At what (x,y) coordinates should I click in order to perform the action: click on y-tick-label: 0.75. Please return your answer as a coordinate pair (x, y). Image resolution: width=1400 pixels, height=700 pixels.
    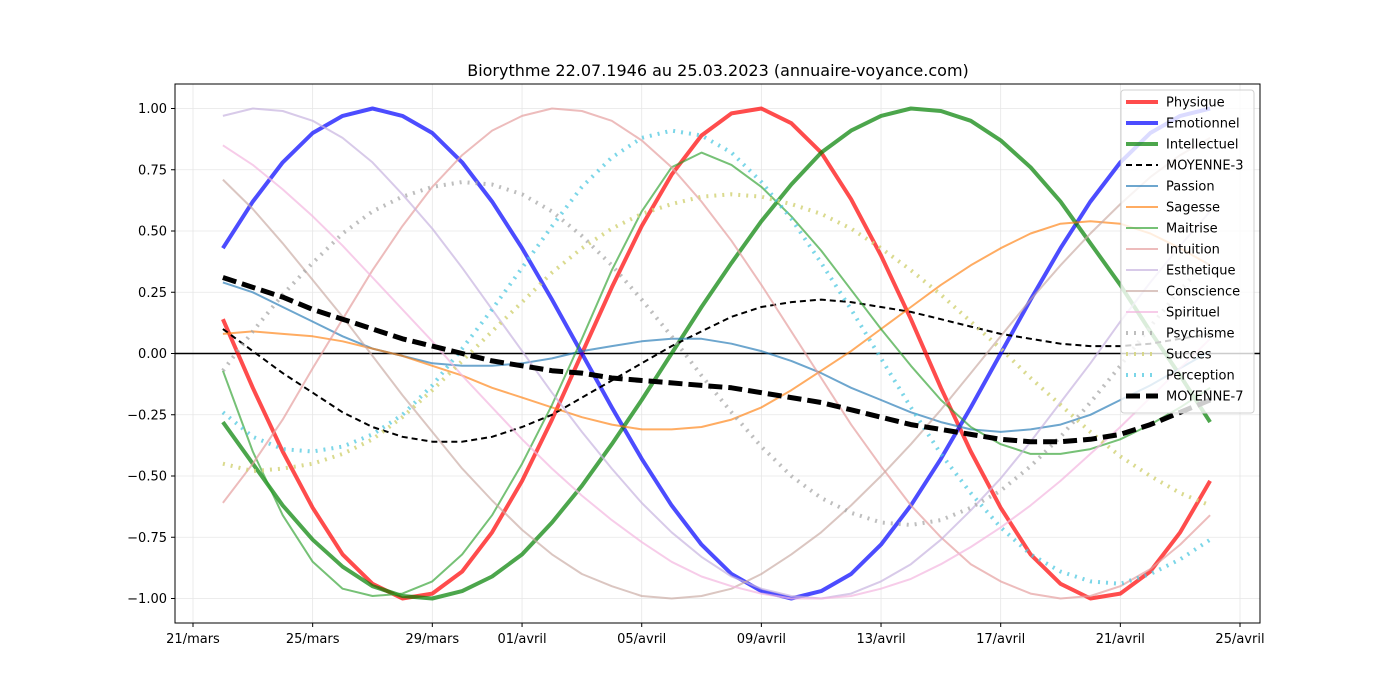
    Looking at the image, I should click on (152, 170).